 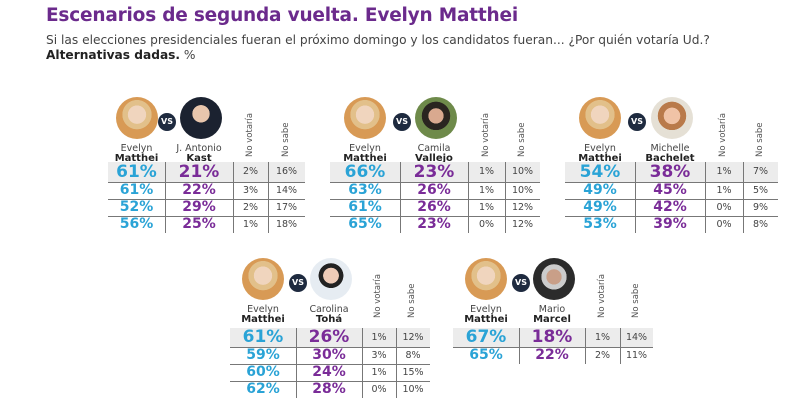 I want to click on matthei-pct: 62%, so click(x=263, y=389).